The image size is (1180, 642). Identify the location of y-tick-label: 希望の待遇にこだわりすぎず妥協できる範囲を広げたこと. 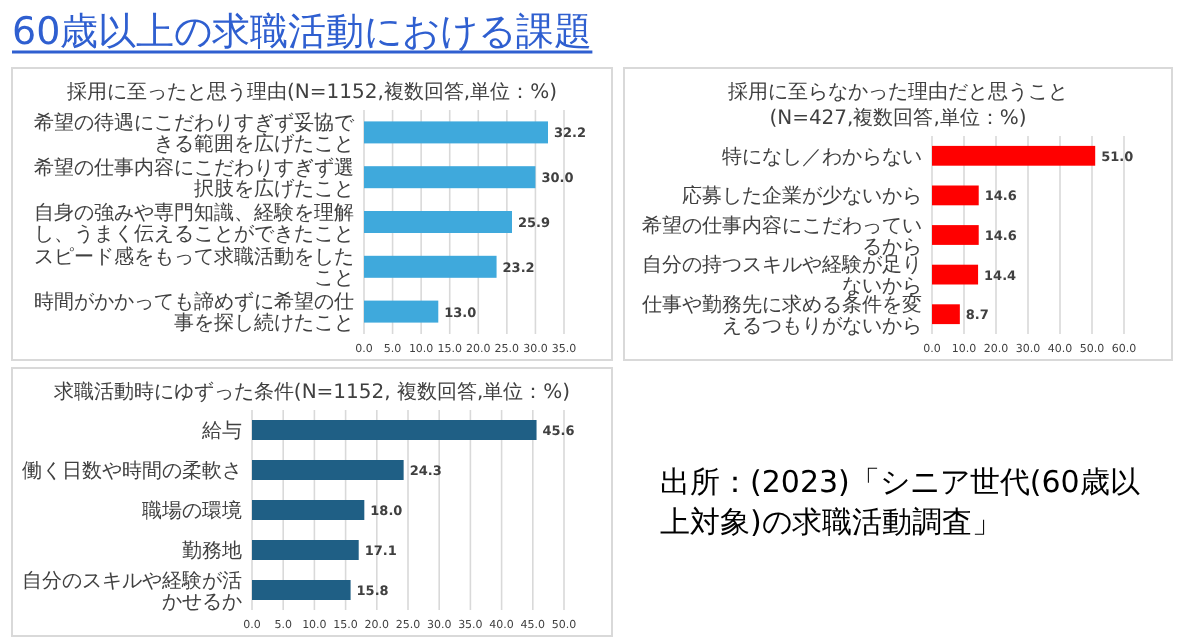
(195, 133).